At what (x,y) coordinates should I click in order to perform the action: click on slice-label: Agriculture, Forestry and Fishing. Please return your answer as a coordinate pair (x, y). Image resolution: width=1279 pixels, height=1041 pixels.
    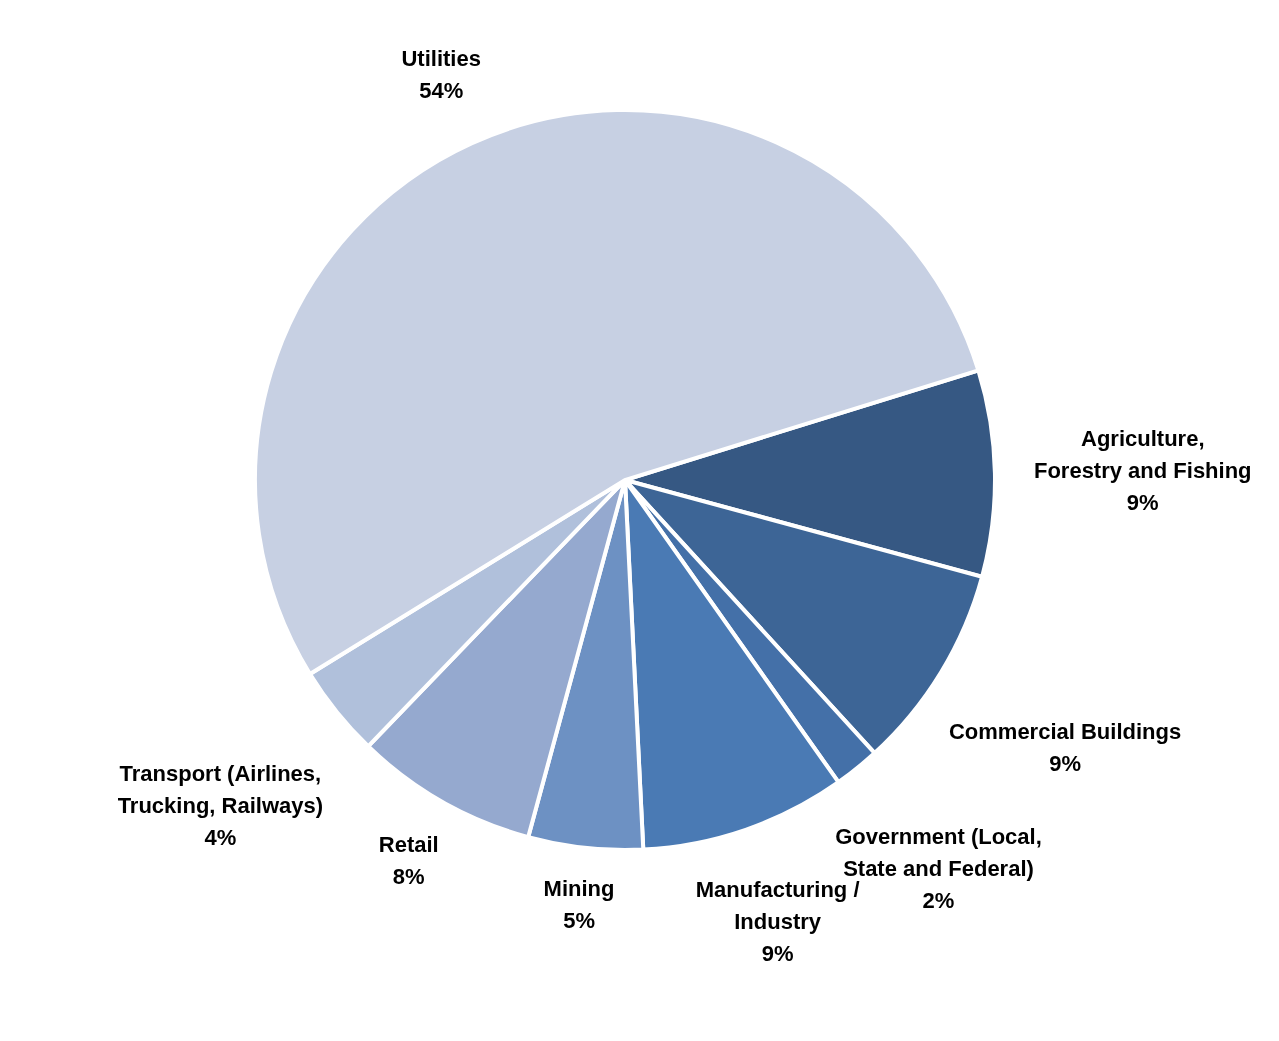
    Looking at the image, I should click on (1142, 454).